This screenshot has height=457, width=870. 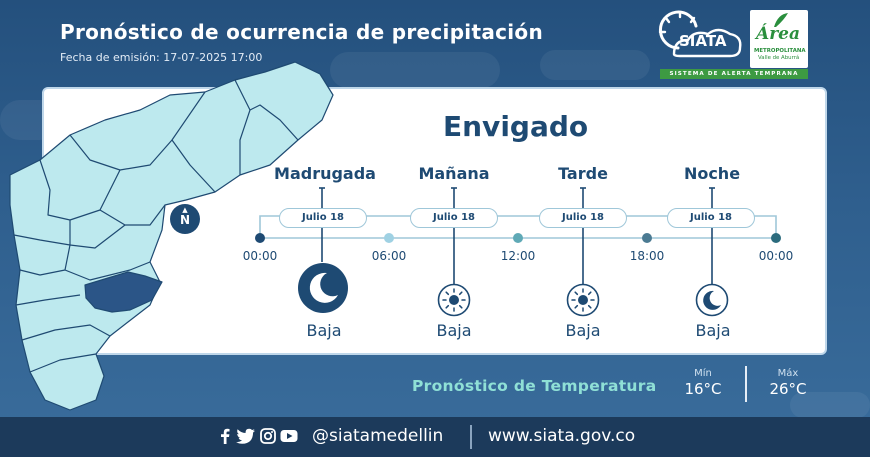 What do you see at coordinates (454, 173) in the screenshot?
I see `period-manana: Mañana` at bounding box center [454, 173].